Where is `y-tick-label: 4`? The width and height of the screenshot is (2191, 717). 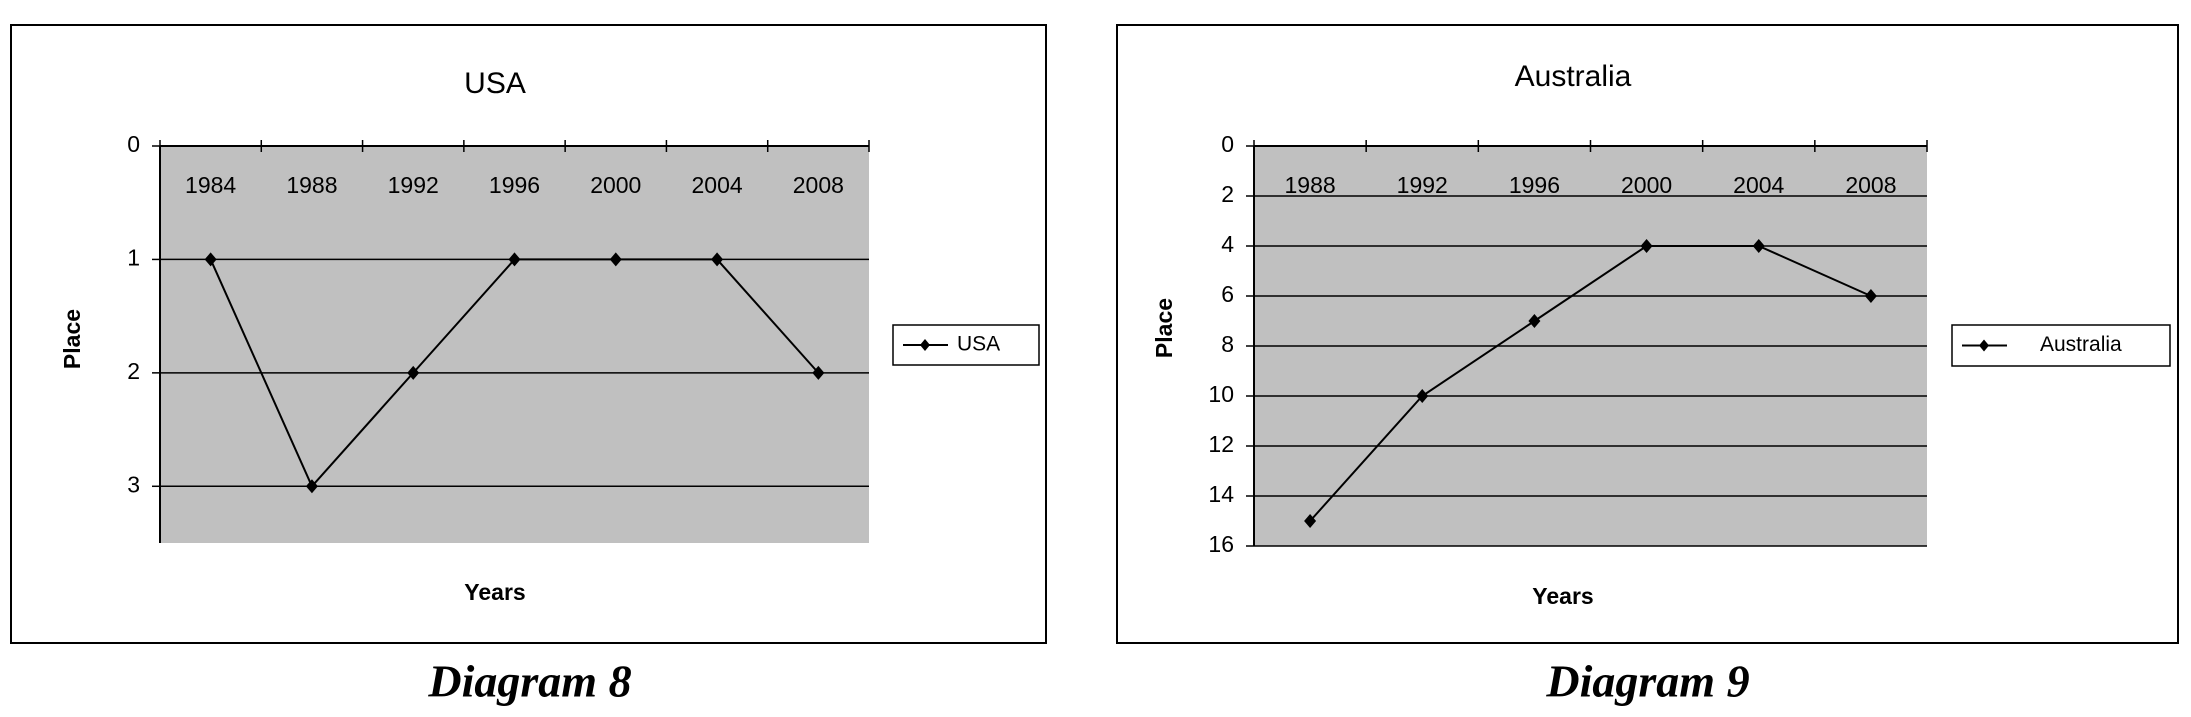
y-tick-label: 4 is located at coordinates (1227, 244).